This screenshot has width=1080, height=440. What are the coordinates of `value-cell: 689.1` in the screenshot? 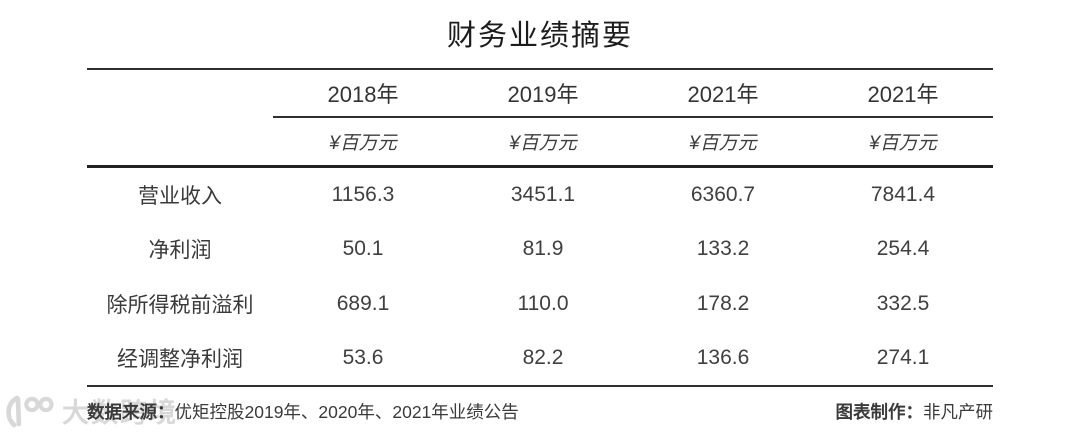 It's located at (363, 303).